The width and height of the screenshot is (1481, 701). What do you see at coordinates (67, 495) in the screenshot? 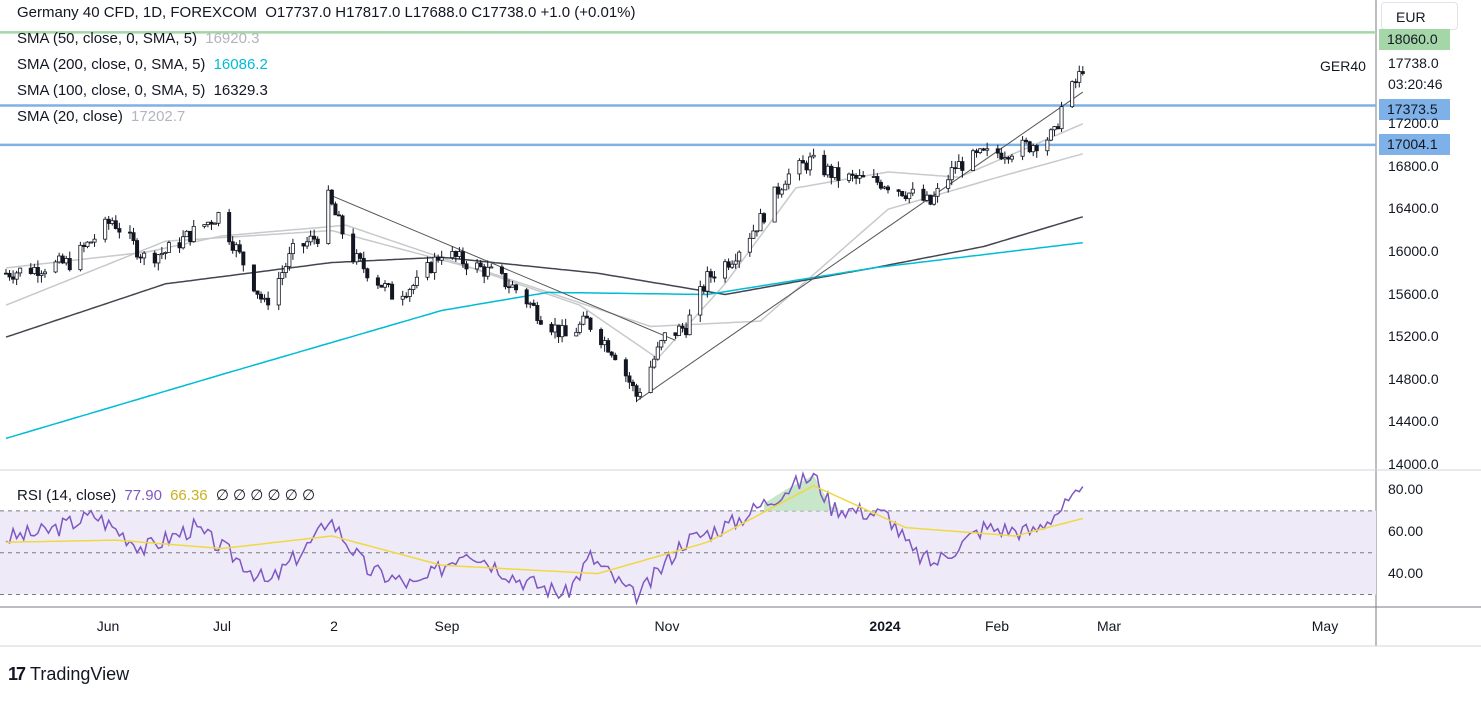
I see `rsi-label: RSI (14, close)` at bounding box center [67, 495].